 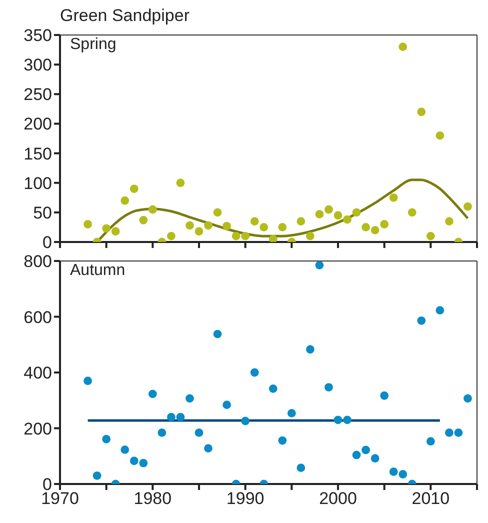 What do you see at coordinates (60, 498) in the screenshot?
I see `x-tick-label: 1970` at bounding box center [60, 498].